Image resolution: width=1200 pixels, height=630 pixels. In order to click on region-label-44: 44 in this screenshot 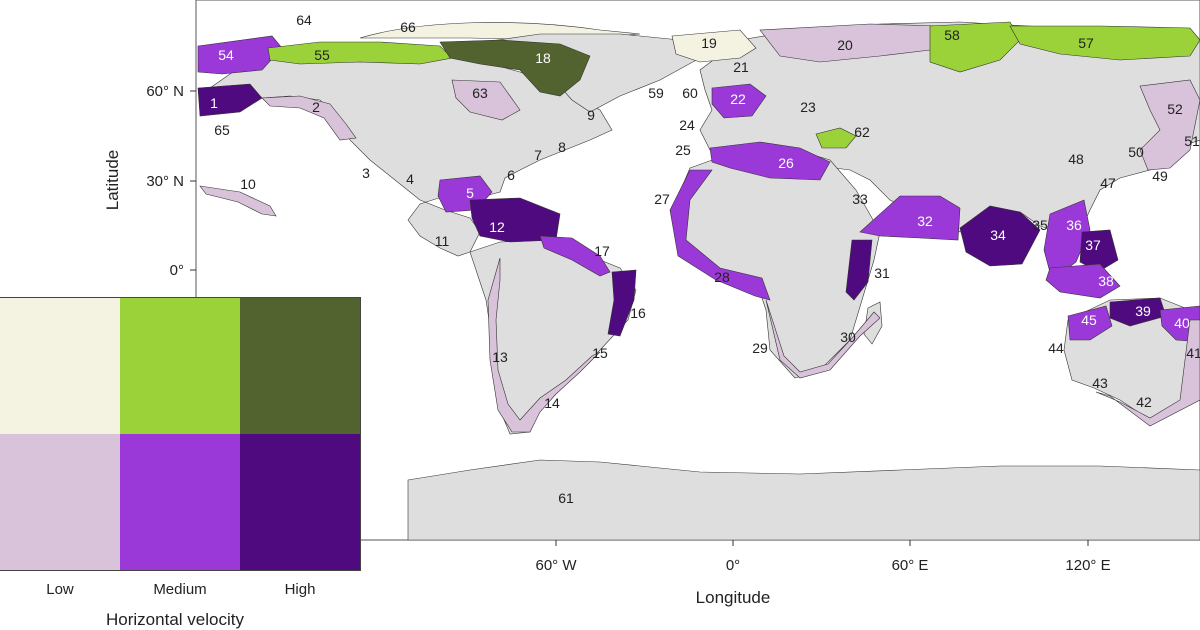, I will do `click(1056, 348)`.